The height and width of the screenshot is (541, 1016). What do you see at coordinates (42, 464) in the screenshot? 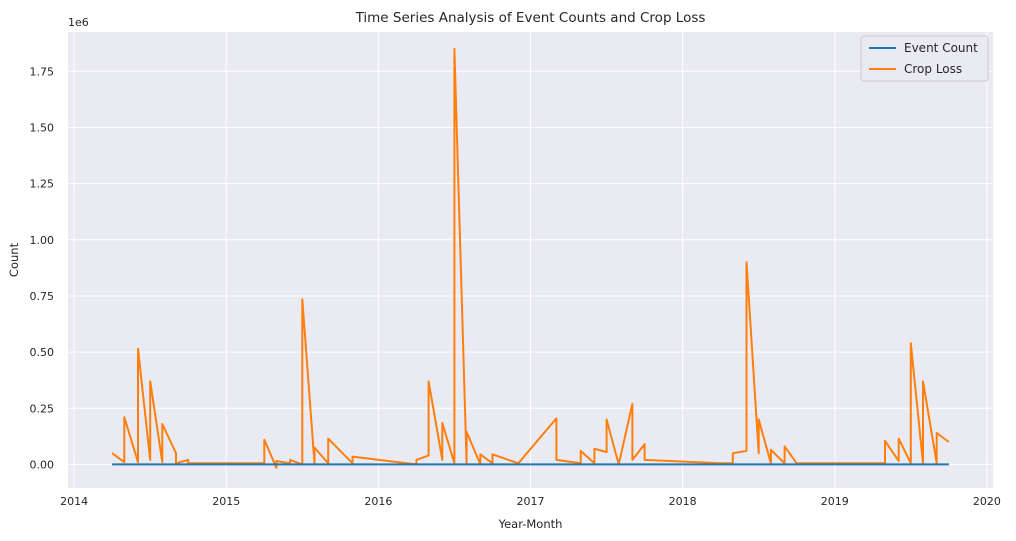
I see `y-tick-label: 0.00` at bounding box center [42, 464].